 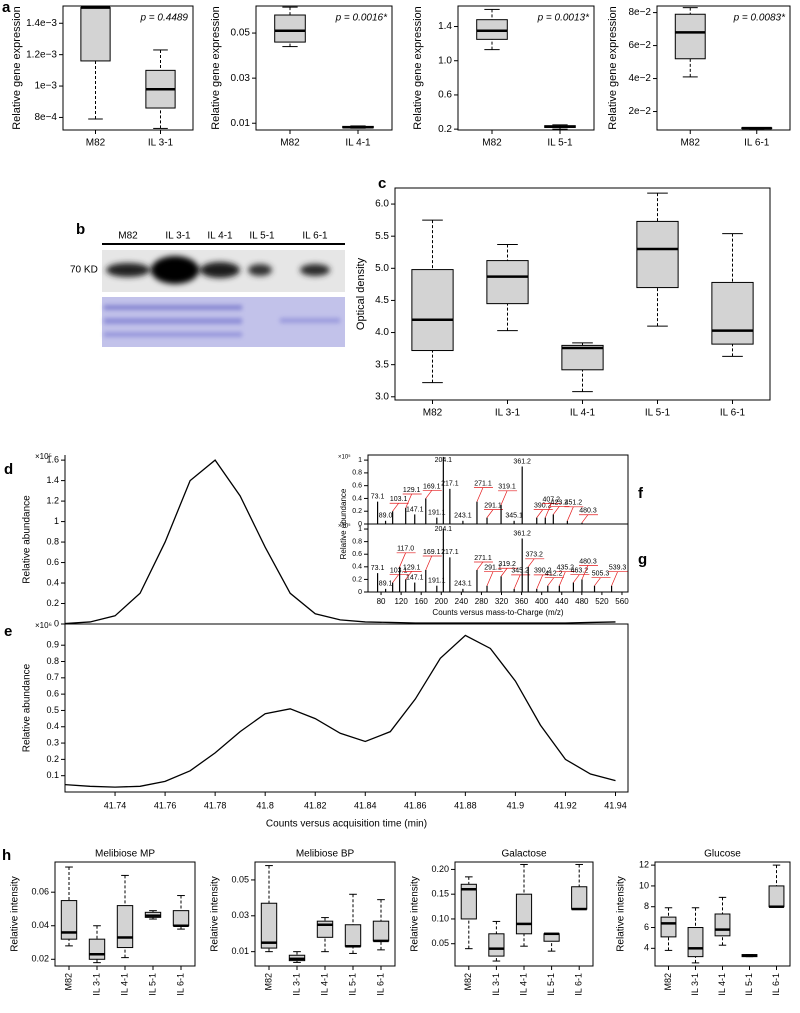 What do you see at coordinates (386, 516) in the screenshot?
I see `peak-label: 89.0` at bounding box center [386, 516].